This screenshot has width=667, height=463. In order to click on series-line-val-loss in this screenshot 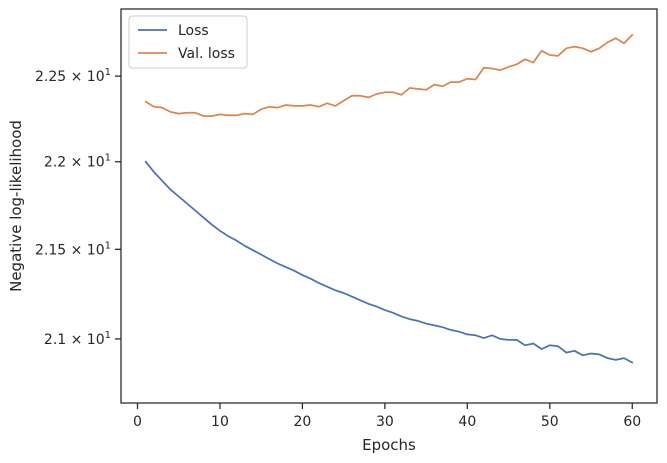, I will do `click(389, 75)`.